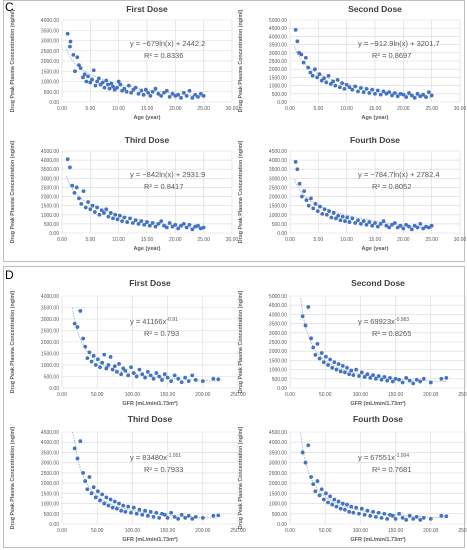  What do you see at coordinates (396, 395) in the screenshot?
I see `x-tick-label: 150.00` at bounding box center [396, 395].